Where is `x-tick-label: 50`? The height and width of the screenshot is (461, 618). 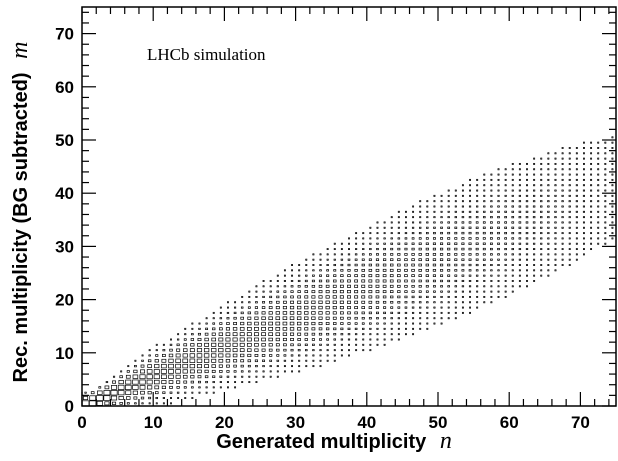 x-tick-label: 50 is located at coordinates (438, 422).